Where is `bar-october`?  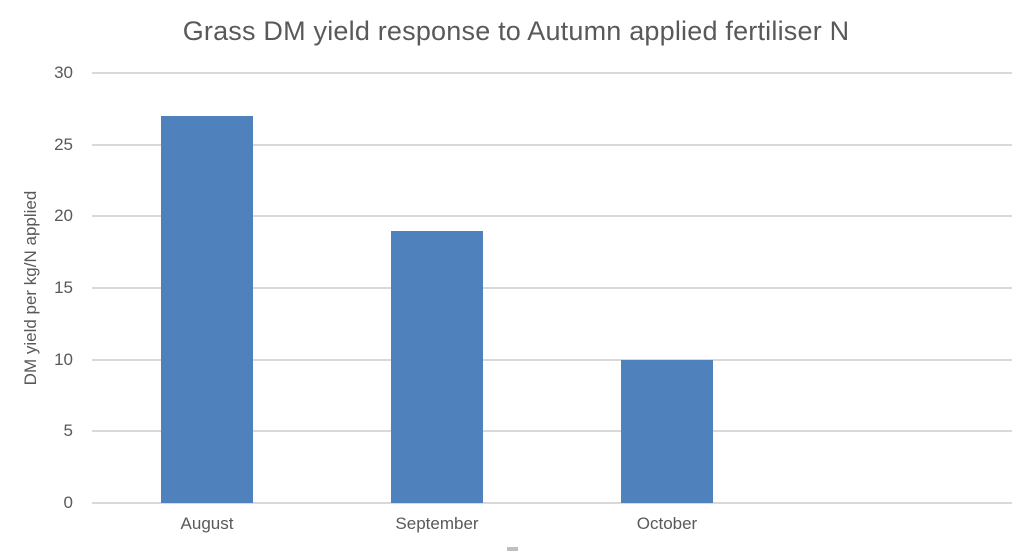
bar-october is located at coordinates (667, 431).